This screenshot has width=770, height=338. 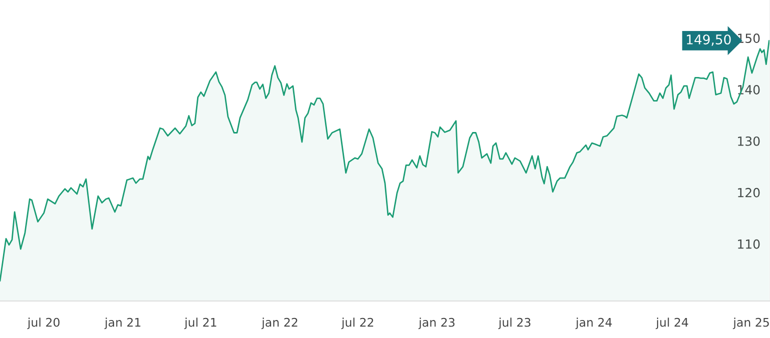 I want to click on x-tick-label: jan 22, so click(x=279, y=324).